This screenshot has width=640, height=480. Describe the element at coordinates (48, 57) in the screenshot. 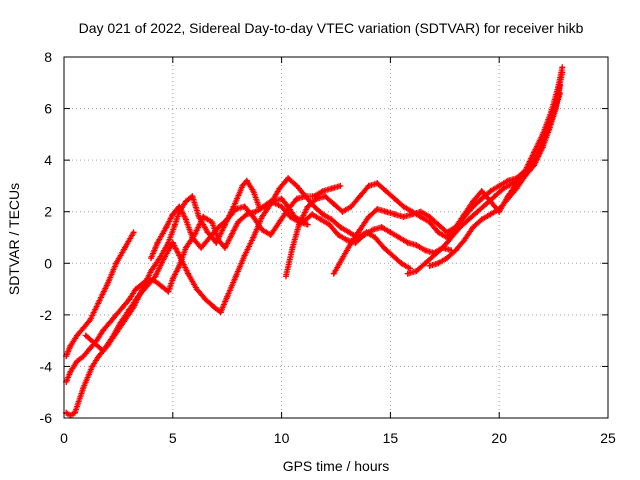

I see `y-tick-label: 8` at that location.